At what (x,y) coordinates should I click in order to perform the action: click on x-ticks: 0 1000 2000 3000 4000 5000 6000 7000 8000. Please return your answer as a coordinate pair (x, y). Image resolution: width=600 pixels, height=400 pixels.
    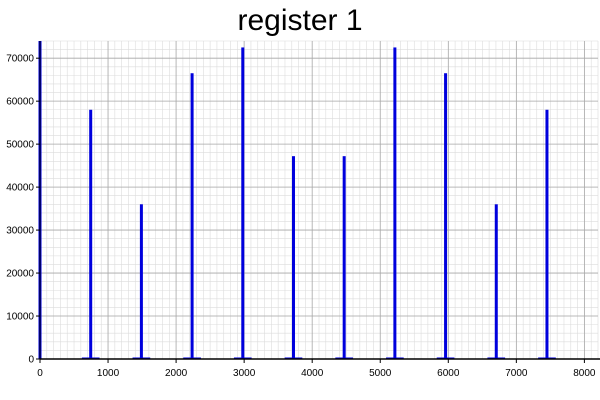
    Looking at the image, I should click on (316, 369).